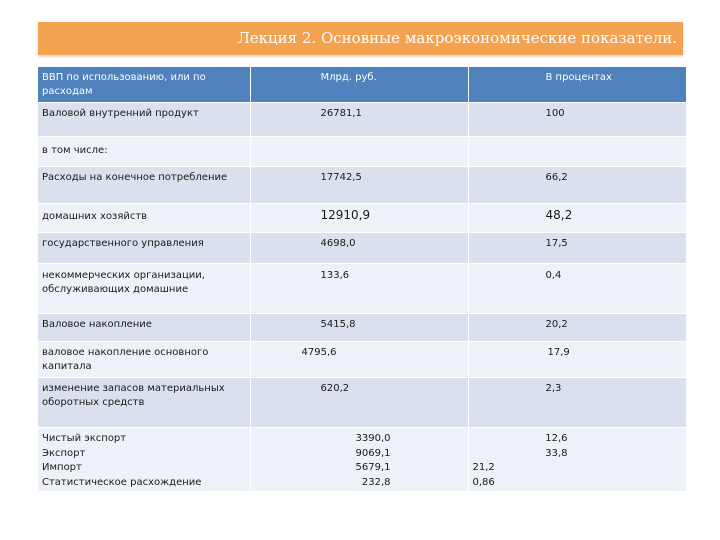 Image resolution: width=720 pixels, height=540 pixels. I want to click on row-value: 17742,5, so click(359, 185).